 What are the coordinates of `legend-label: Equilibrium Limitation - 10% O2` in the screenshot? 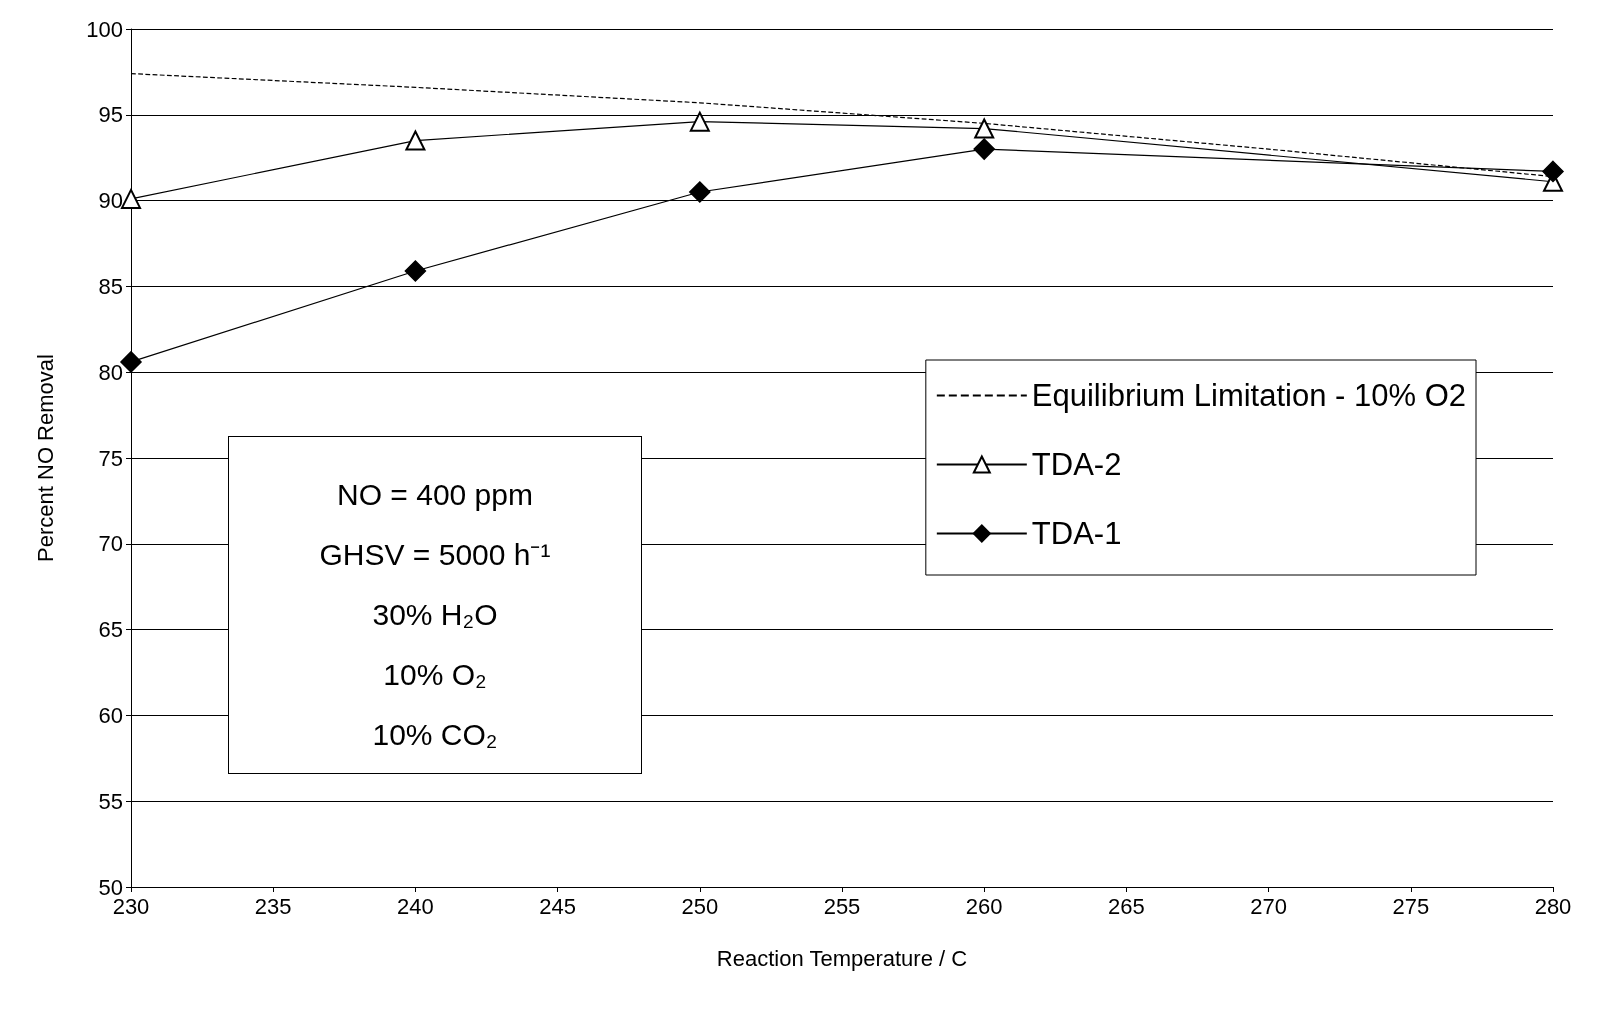 It's located at (1249, 395).